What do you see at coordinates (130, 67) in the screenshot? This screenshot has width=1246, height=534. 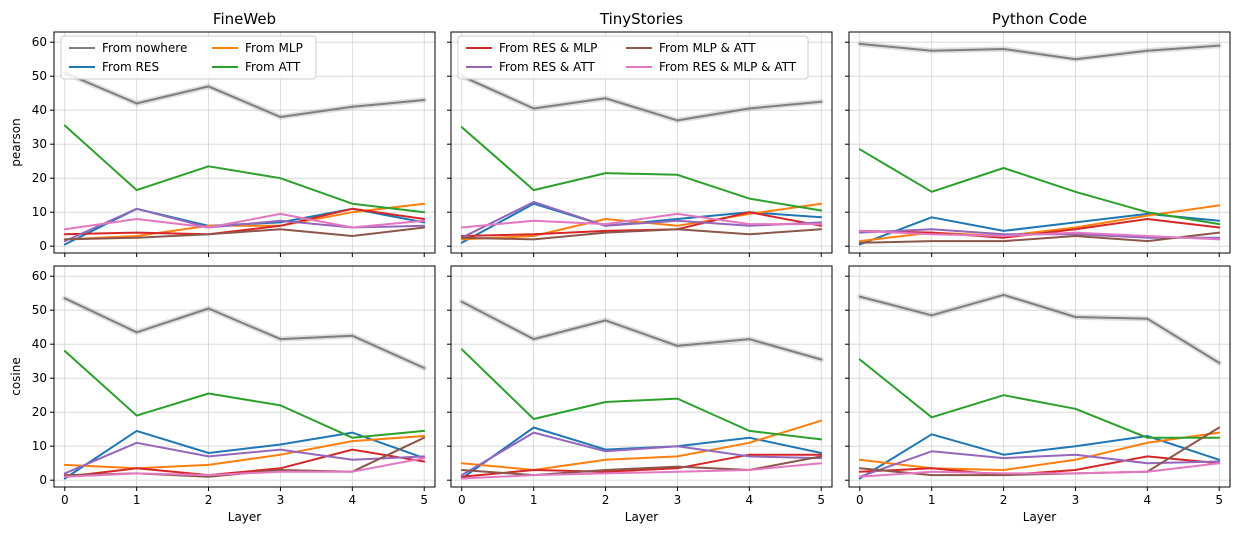 I see `legend-label-from-res: From RES` at bounding box center [130, 67].